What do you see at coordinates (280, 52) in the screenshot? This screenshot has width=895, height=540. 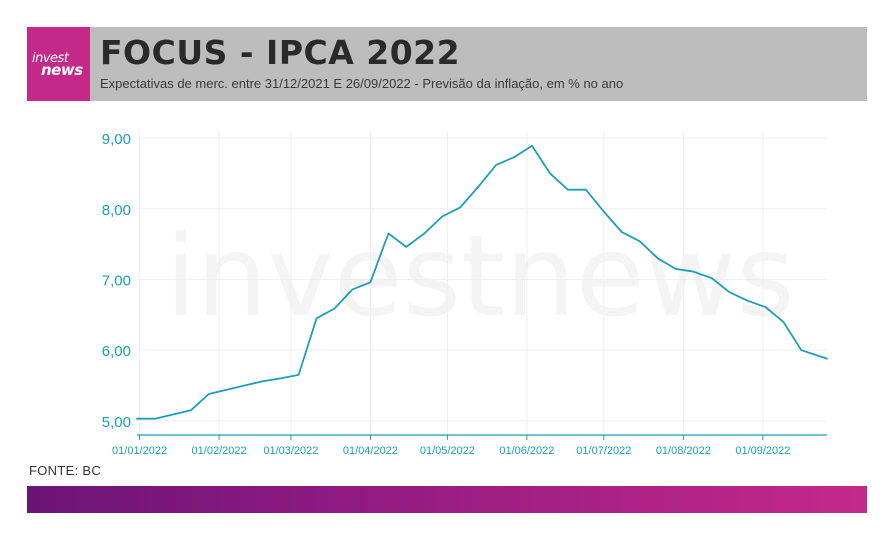 I see `chart-title: FOCUS - IPCA 2022` at bounding box center [280, 52].